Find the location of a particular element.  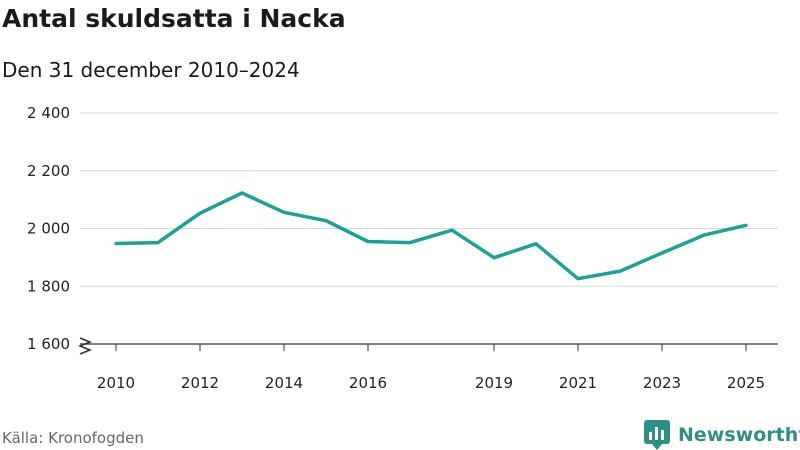

brand-name: Newsworthy is located at coordinates (739, 435).